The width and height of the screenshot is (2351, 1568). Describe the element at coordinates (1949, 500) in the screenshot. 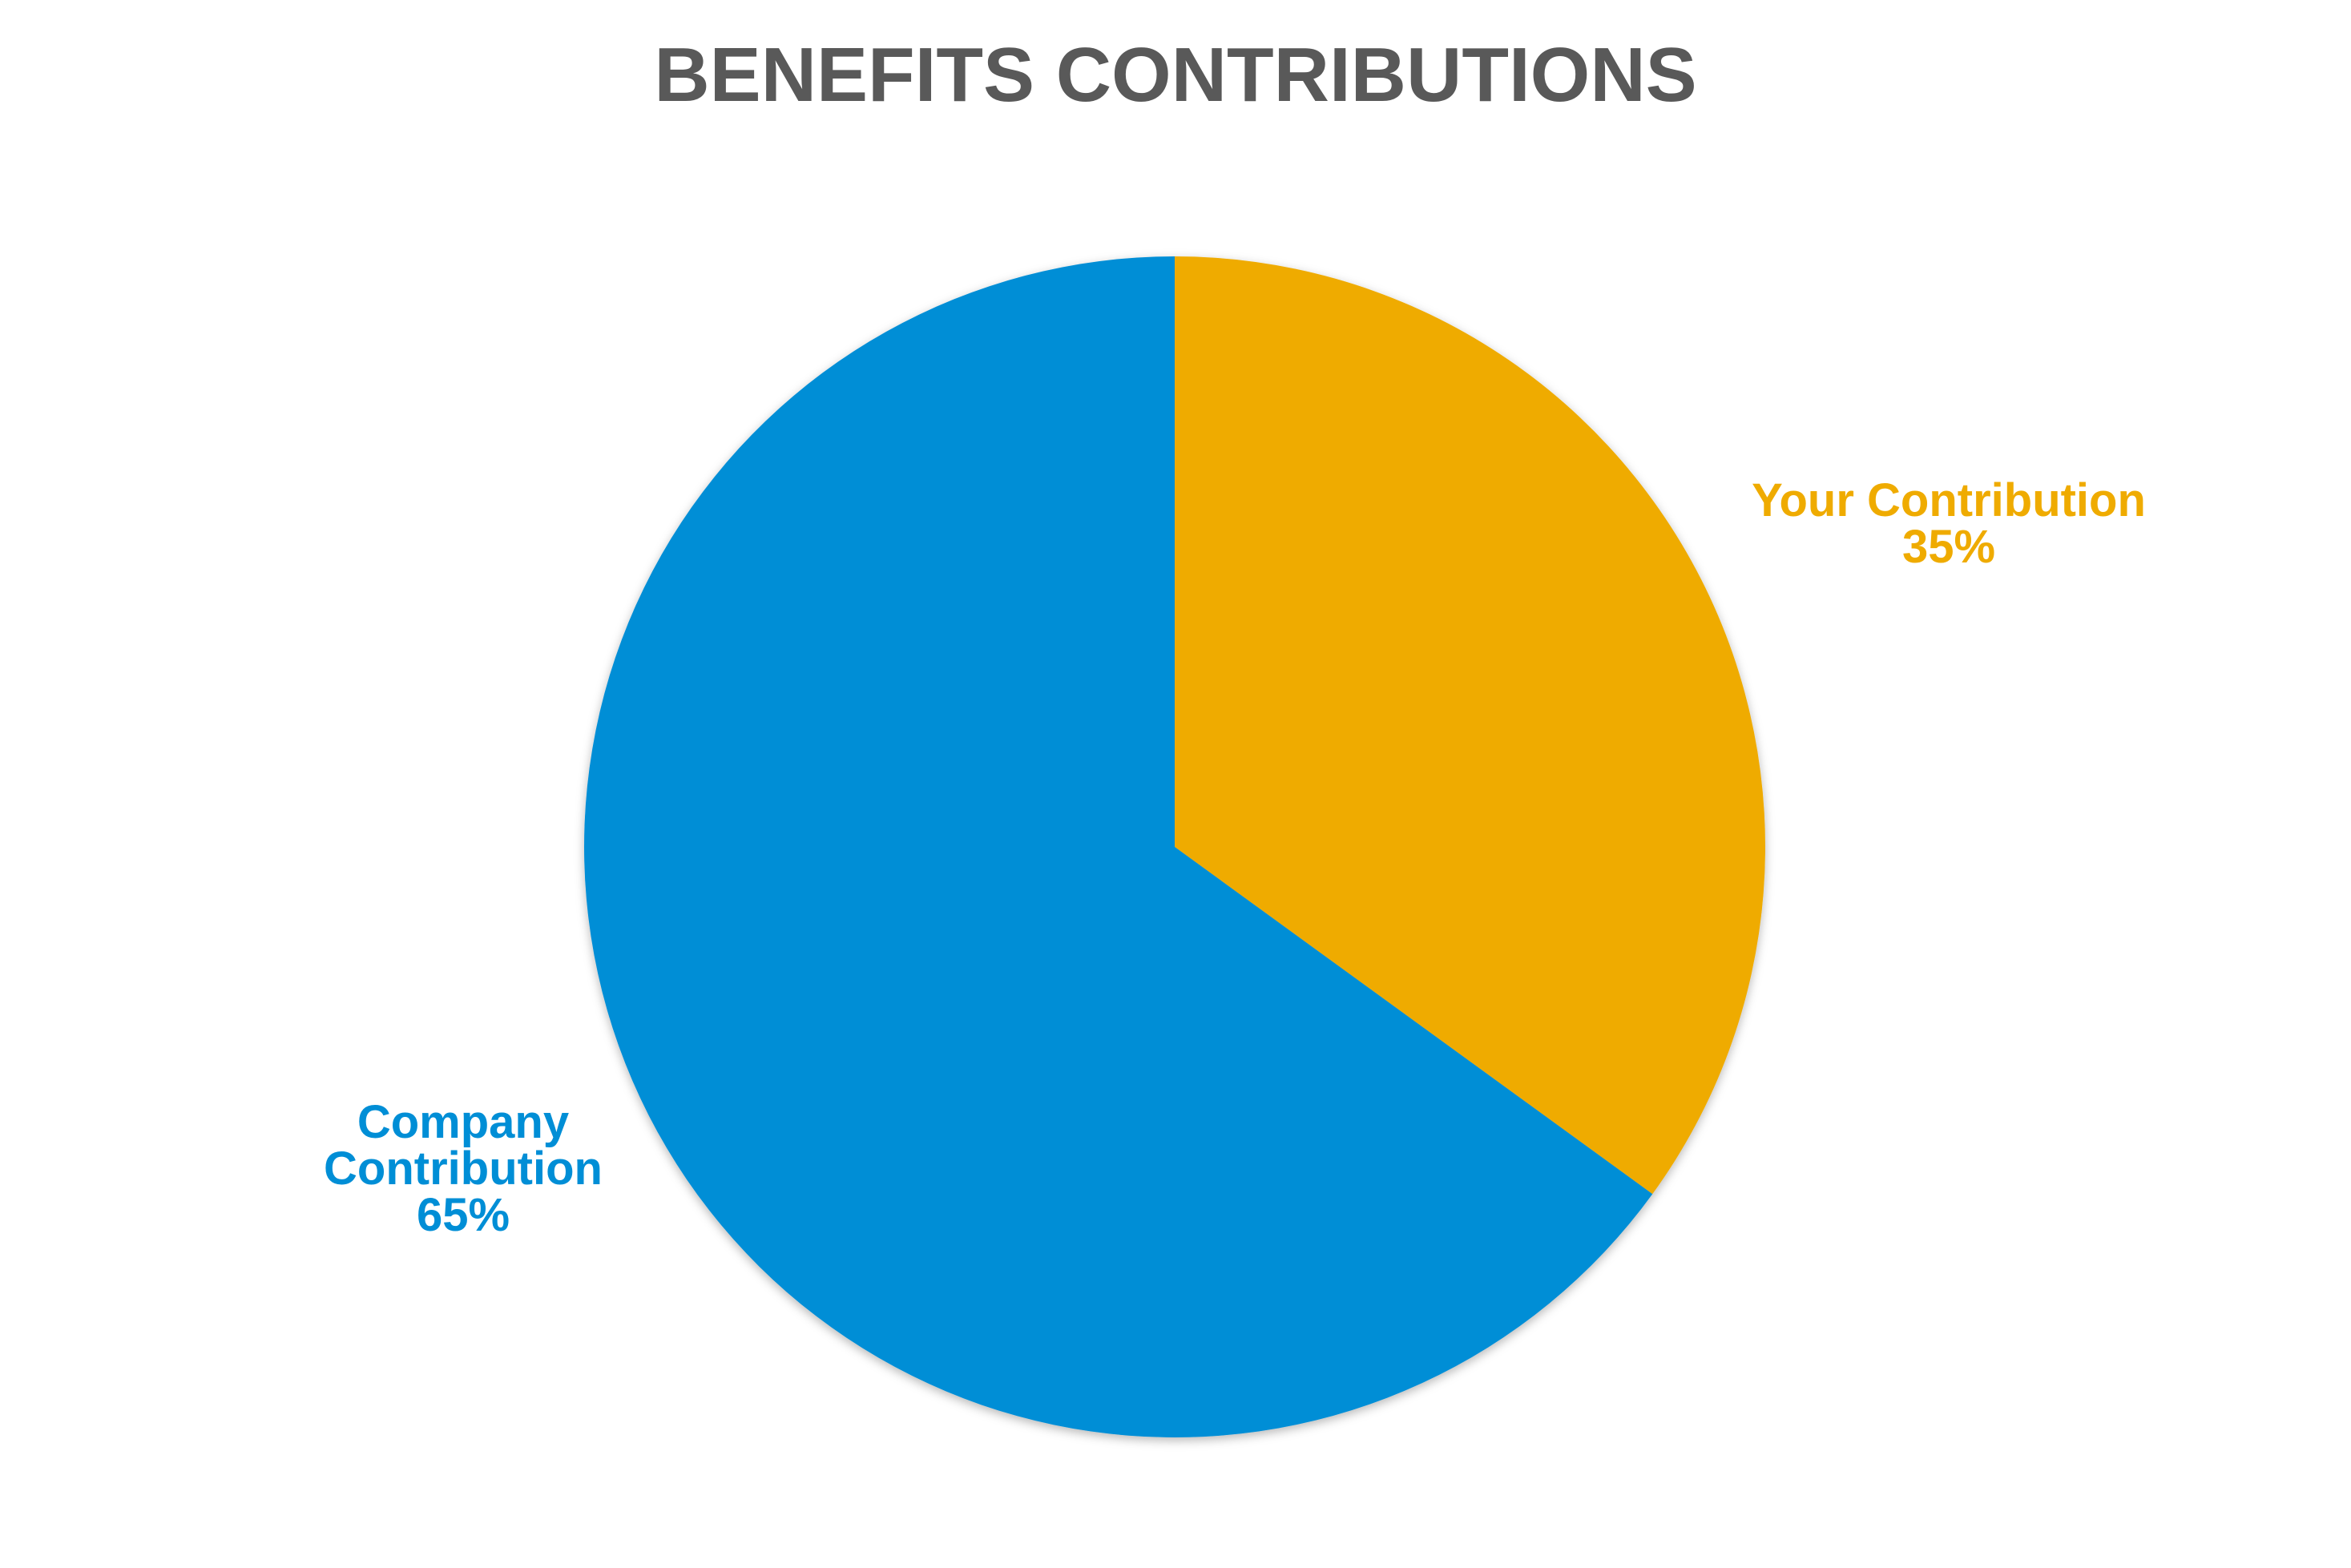

I see `data-label-line: Your Contribution` at that location.